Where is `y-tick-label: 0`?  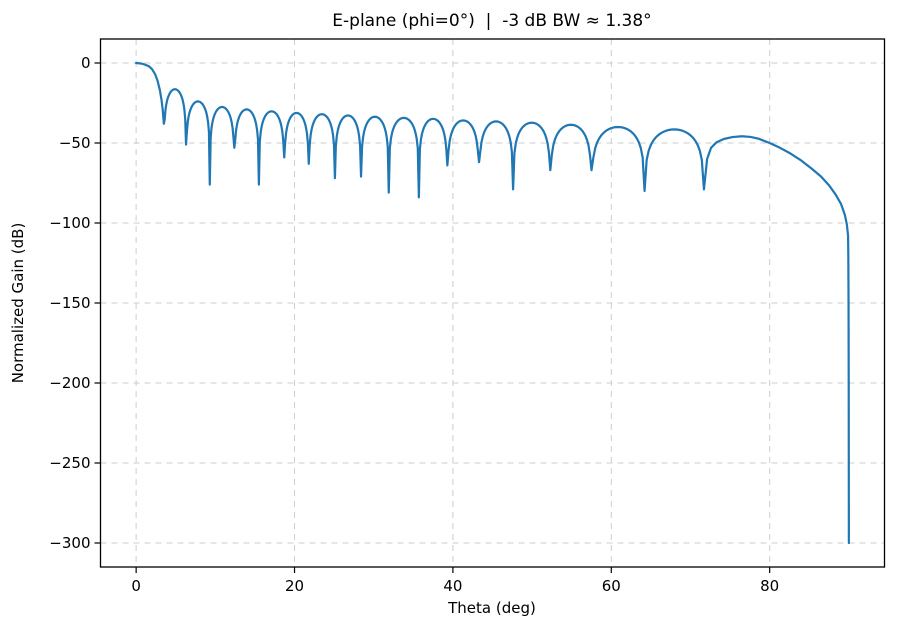 y-tick-label: 0 is located at coordinates (86, 63).